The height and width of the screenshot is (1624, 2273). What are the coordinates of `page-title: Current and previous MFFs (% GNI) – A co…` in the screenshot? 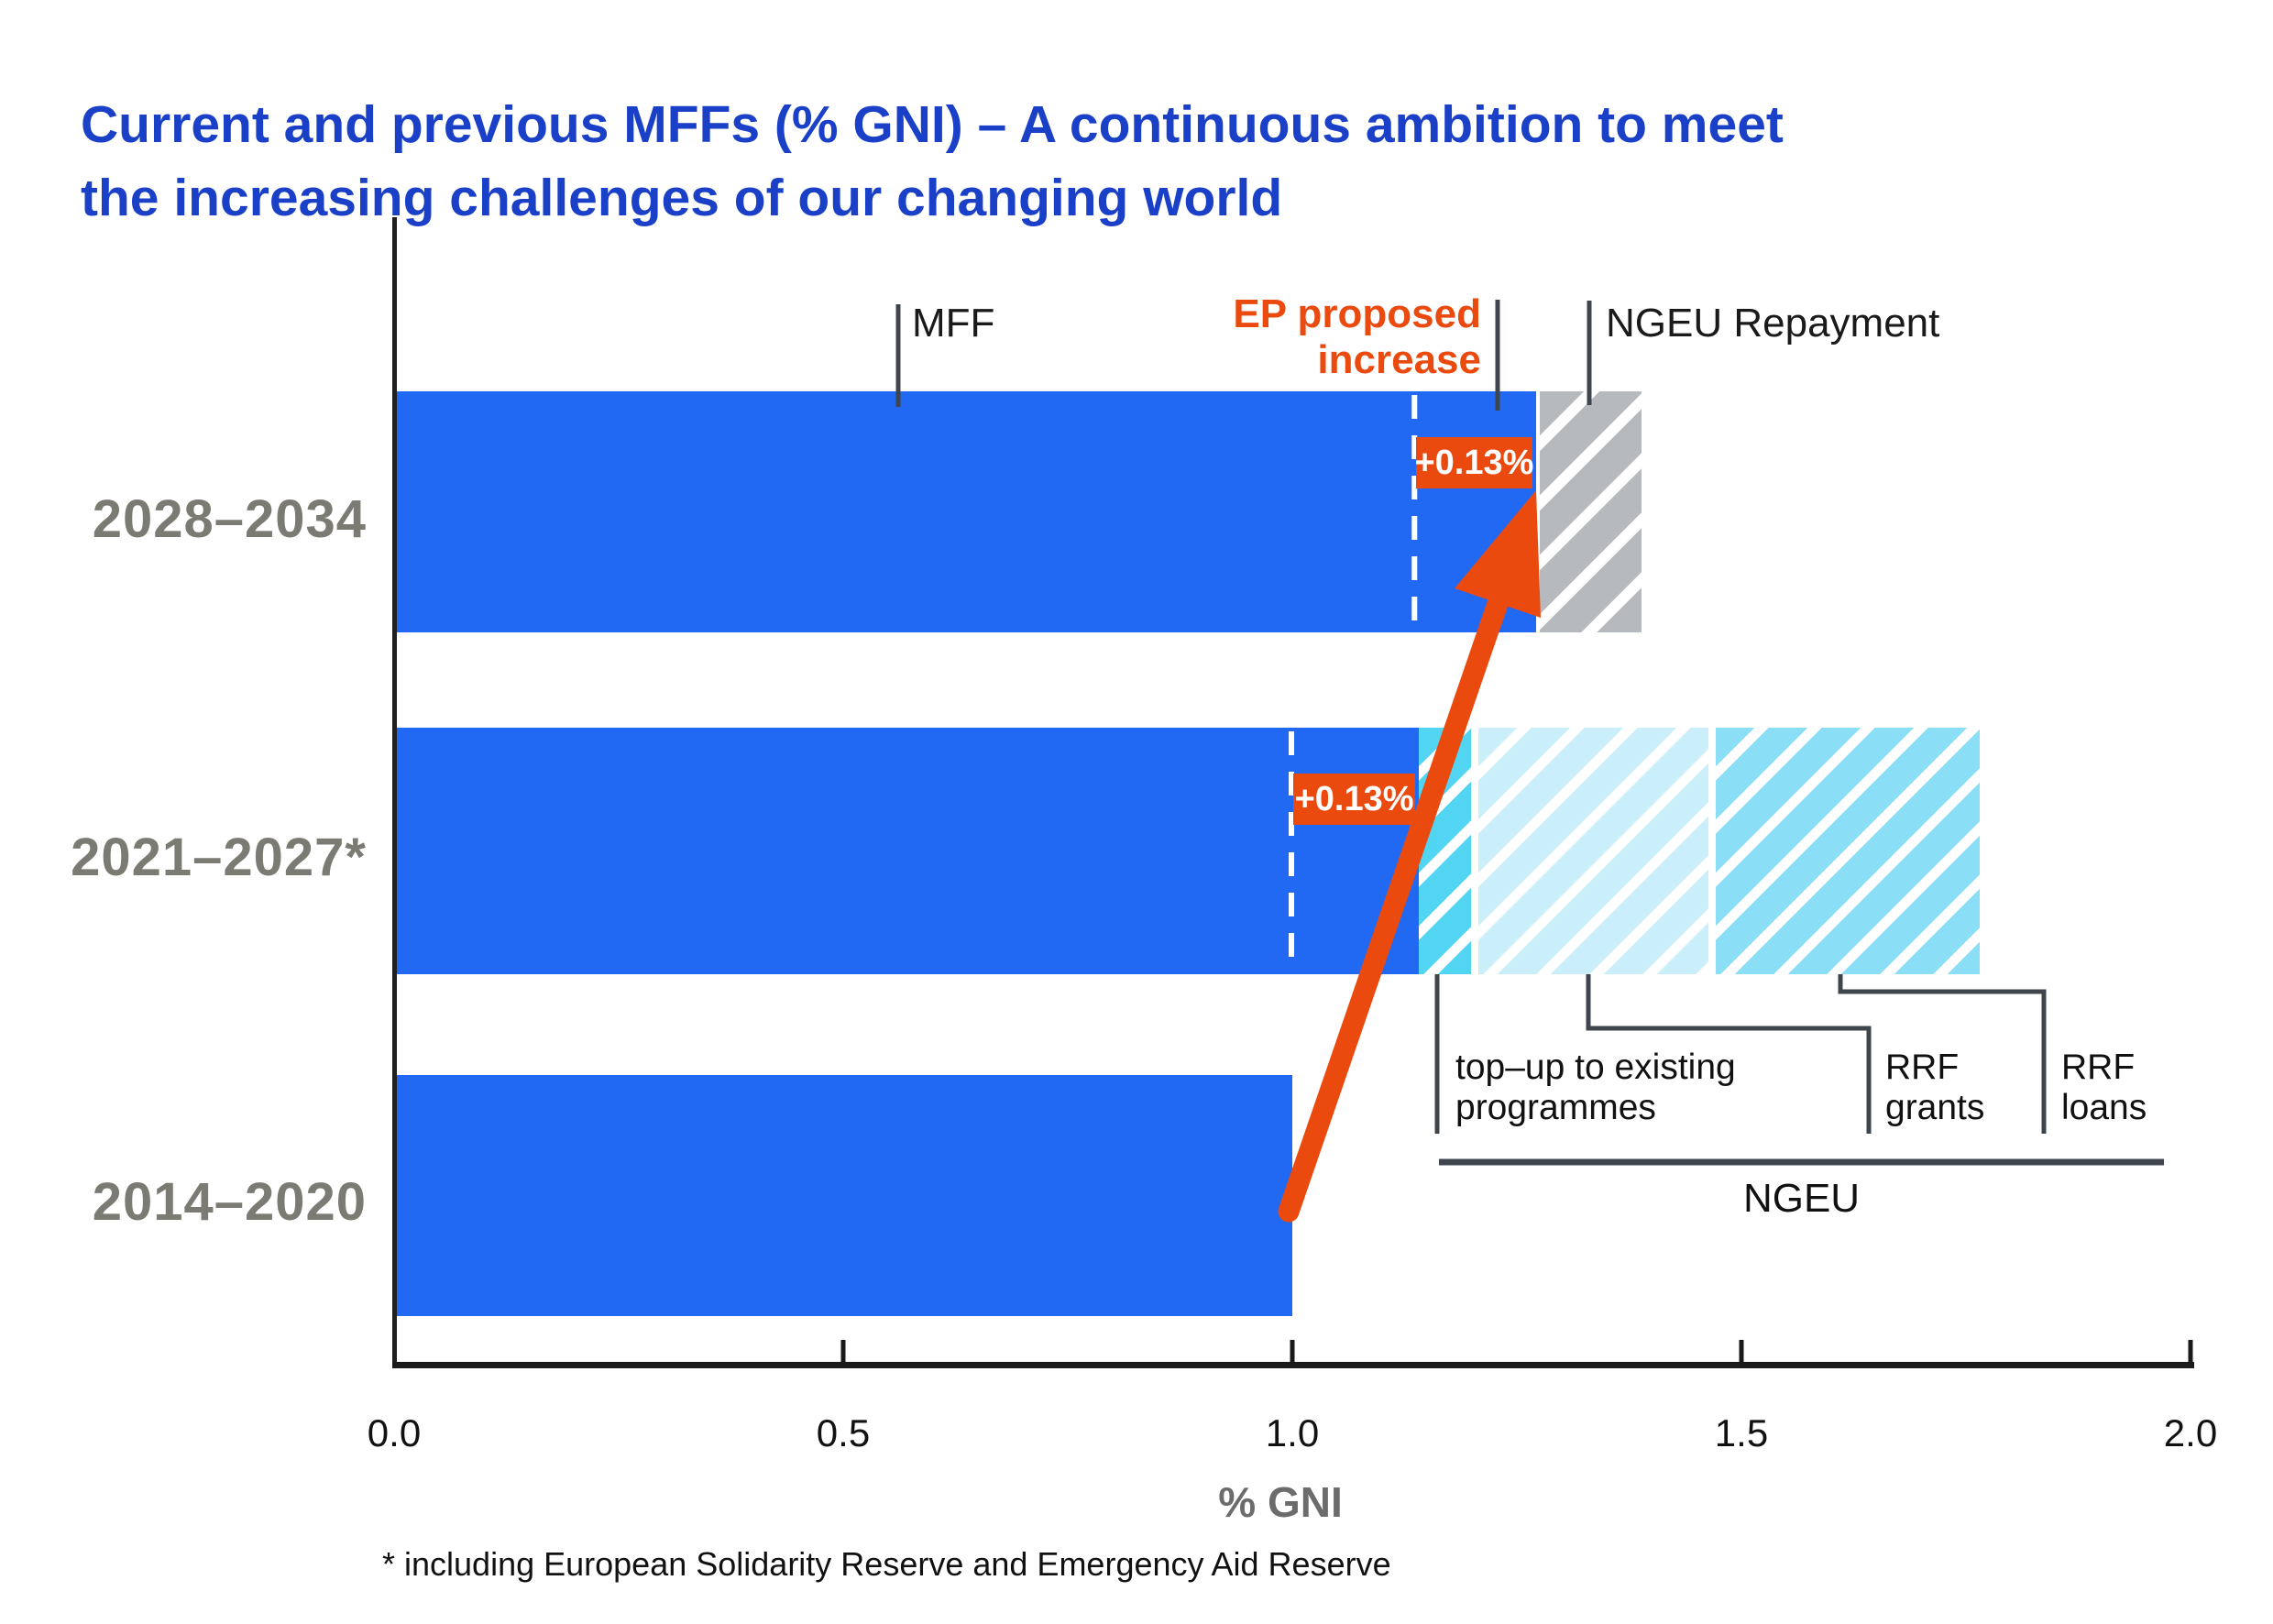 It's located at (1116, 161).